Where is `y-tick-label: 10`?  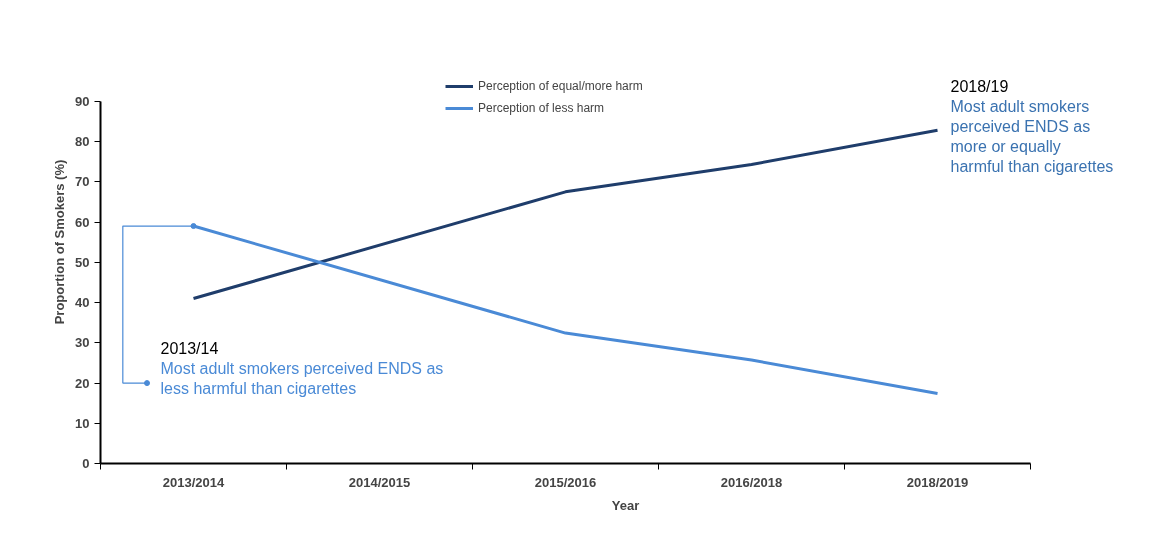
y-tick-label: 10 is located at coordinates (82, 423).